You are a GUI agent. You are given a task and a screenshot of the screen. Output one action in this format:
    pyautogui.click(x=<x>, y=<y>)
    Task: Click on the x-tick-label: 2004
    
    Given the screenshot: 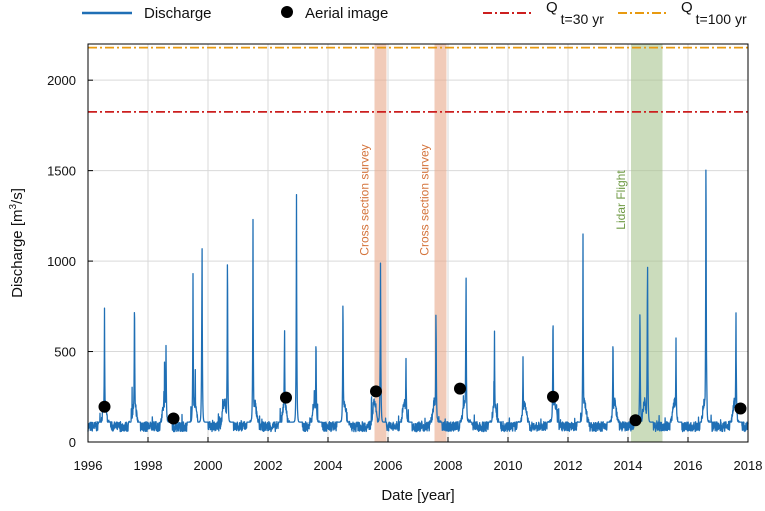 What is the action you would take?
    pyautogui.click(x=328, y=465)
    